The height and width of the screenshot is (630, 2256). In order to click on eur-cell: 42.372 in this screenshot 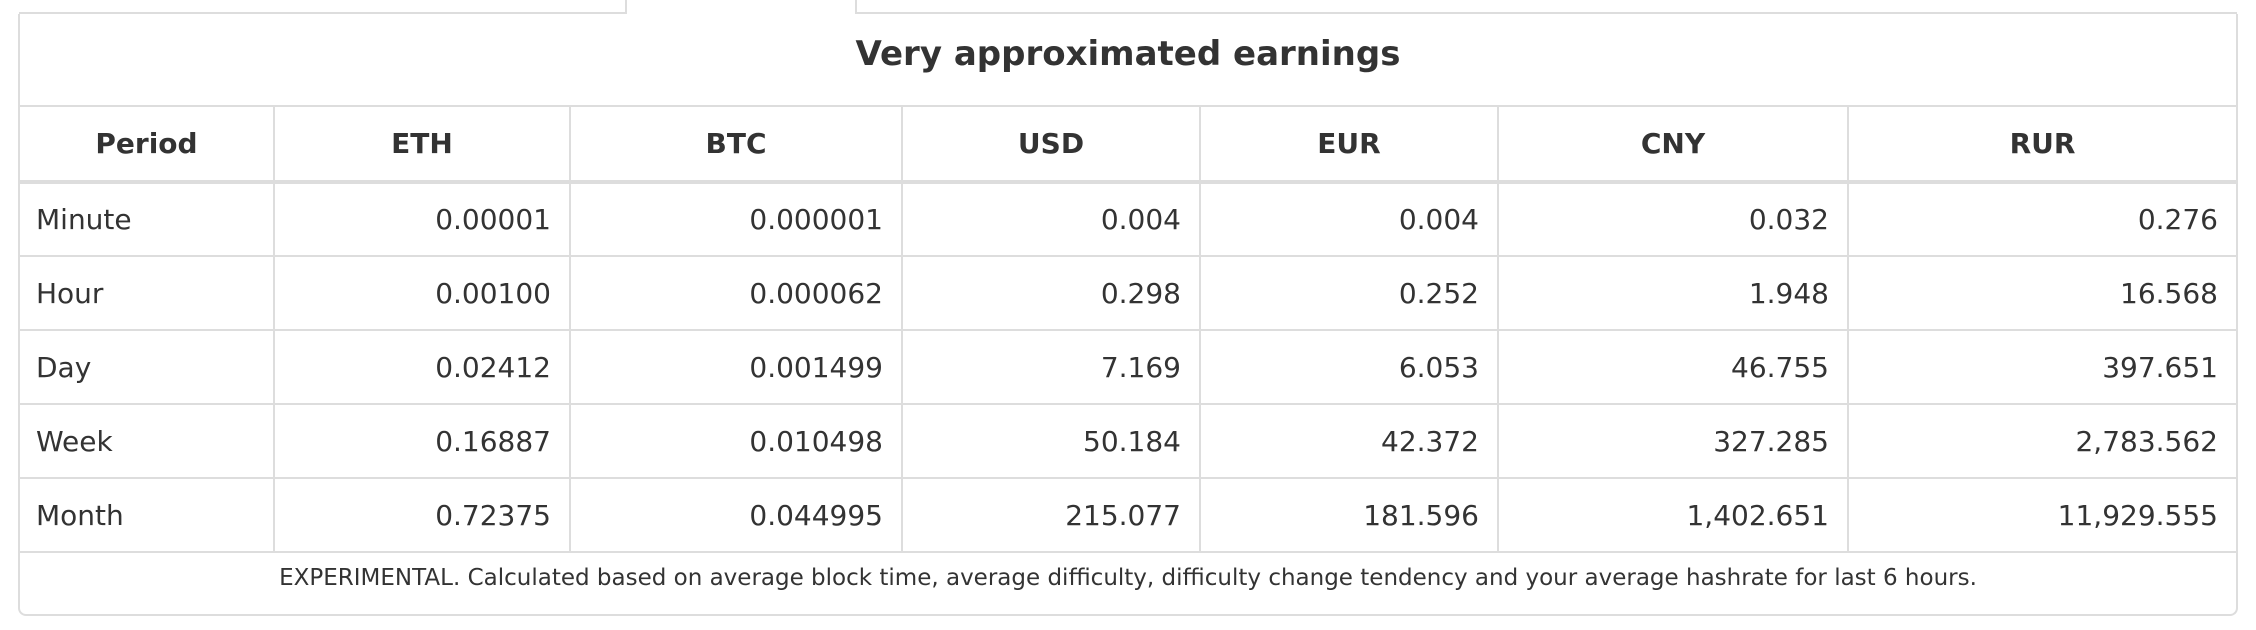, I will do `click(1349, 441)`.